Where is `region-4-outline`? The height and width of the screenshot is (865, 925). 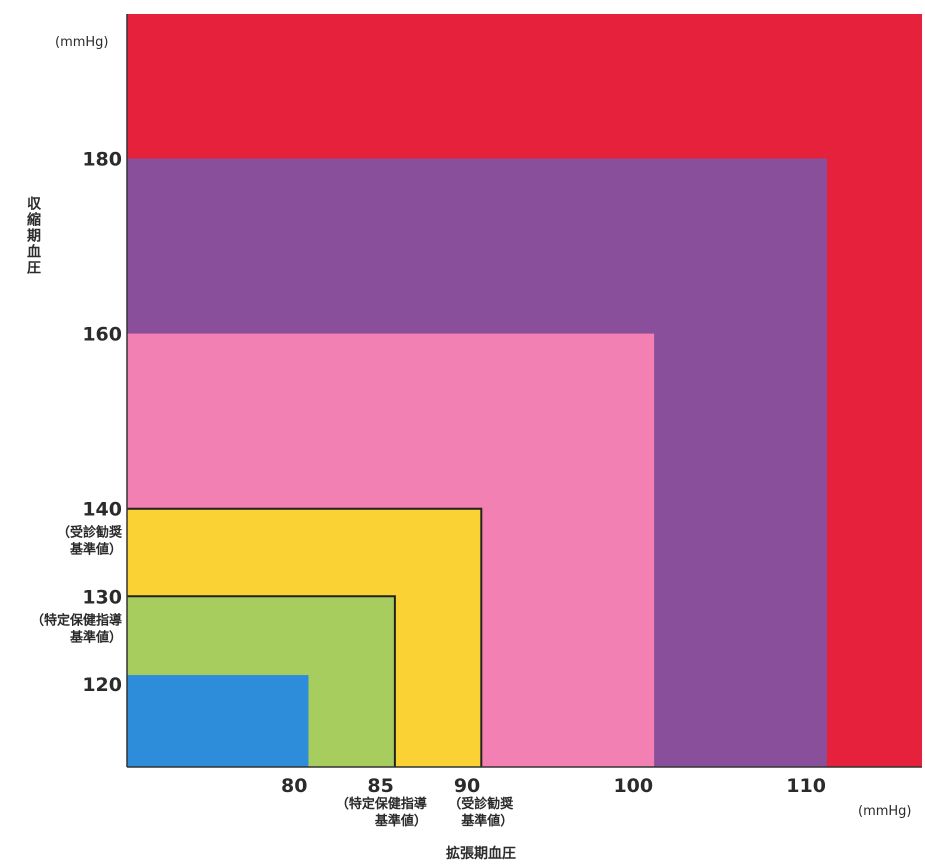 region-4-outline is located at coordinates (261, 681).